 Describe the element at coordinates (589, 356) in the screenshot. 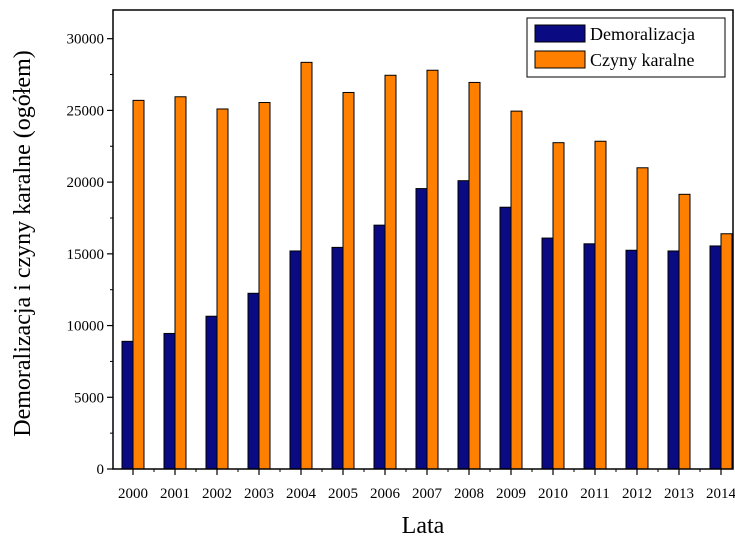

I see `bar-demoralizacja-2011` at that location.